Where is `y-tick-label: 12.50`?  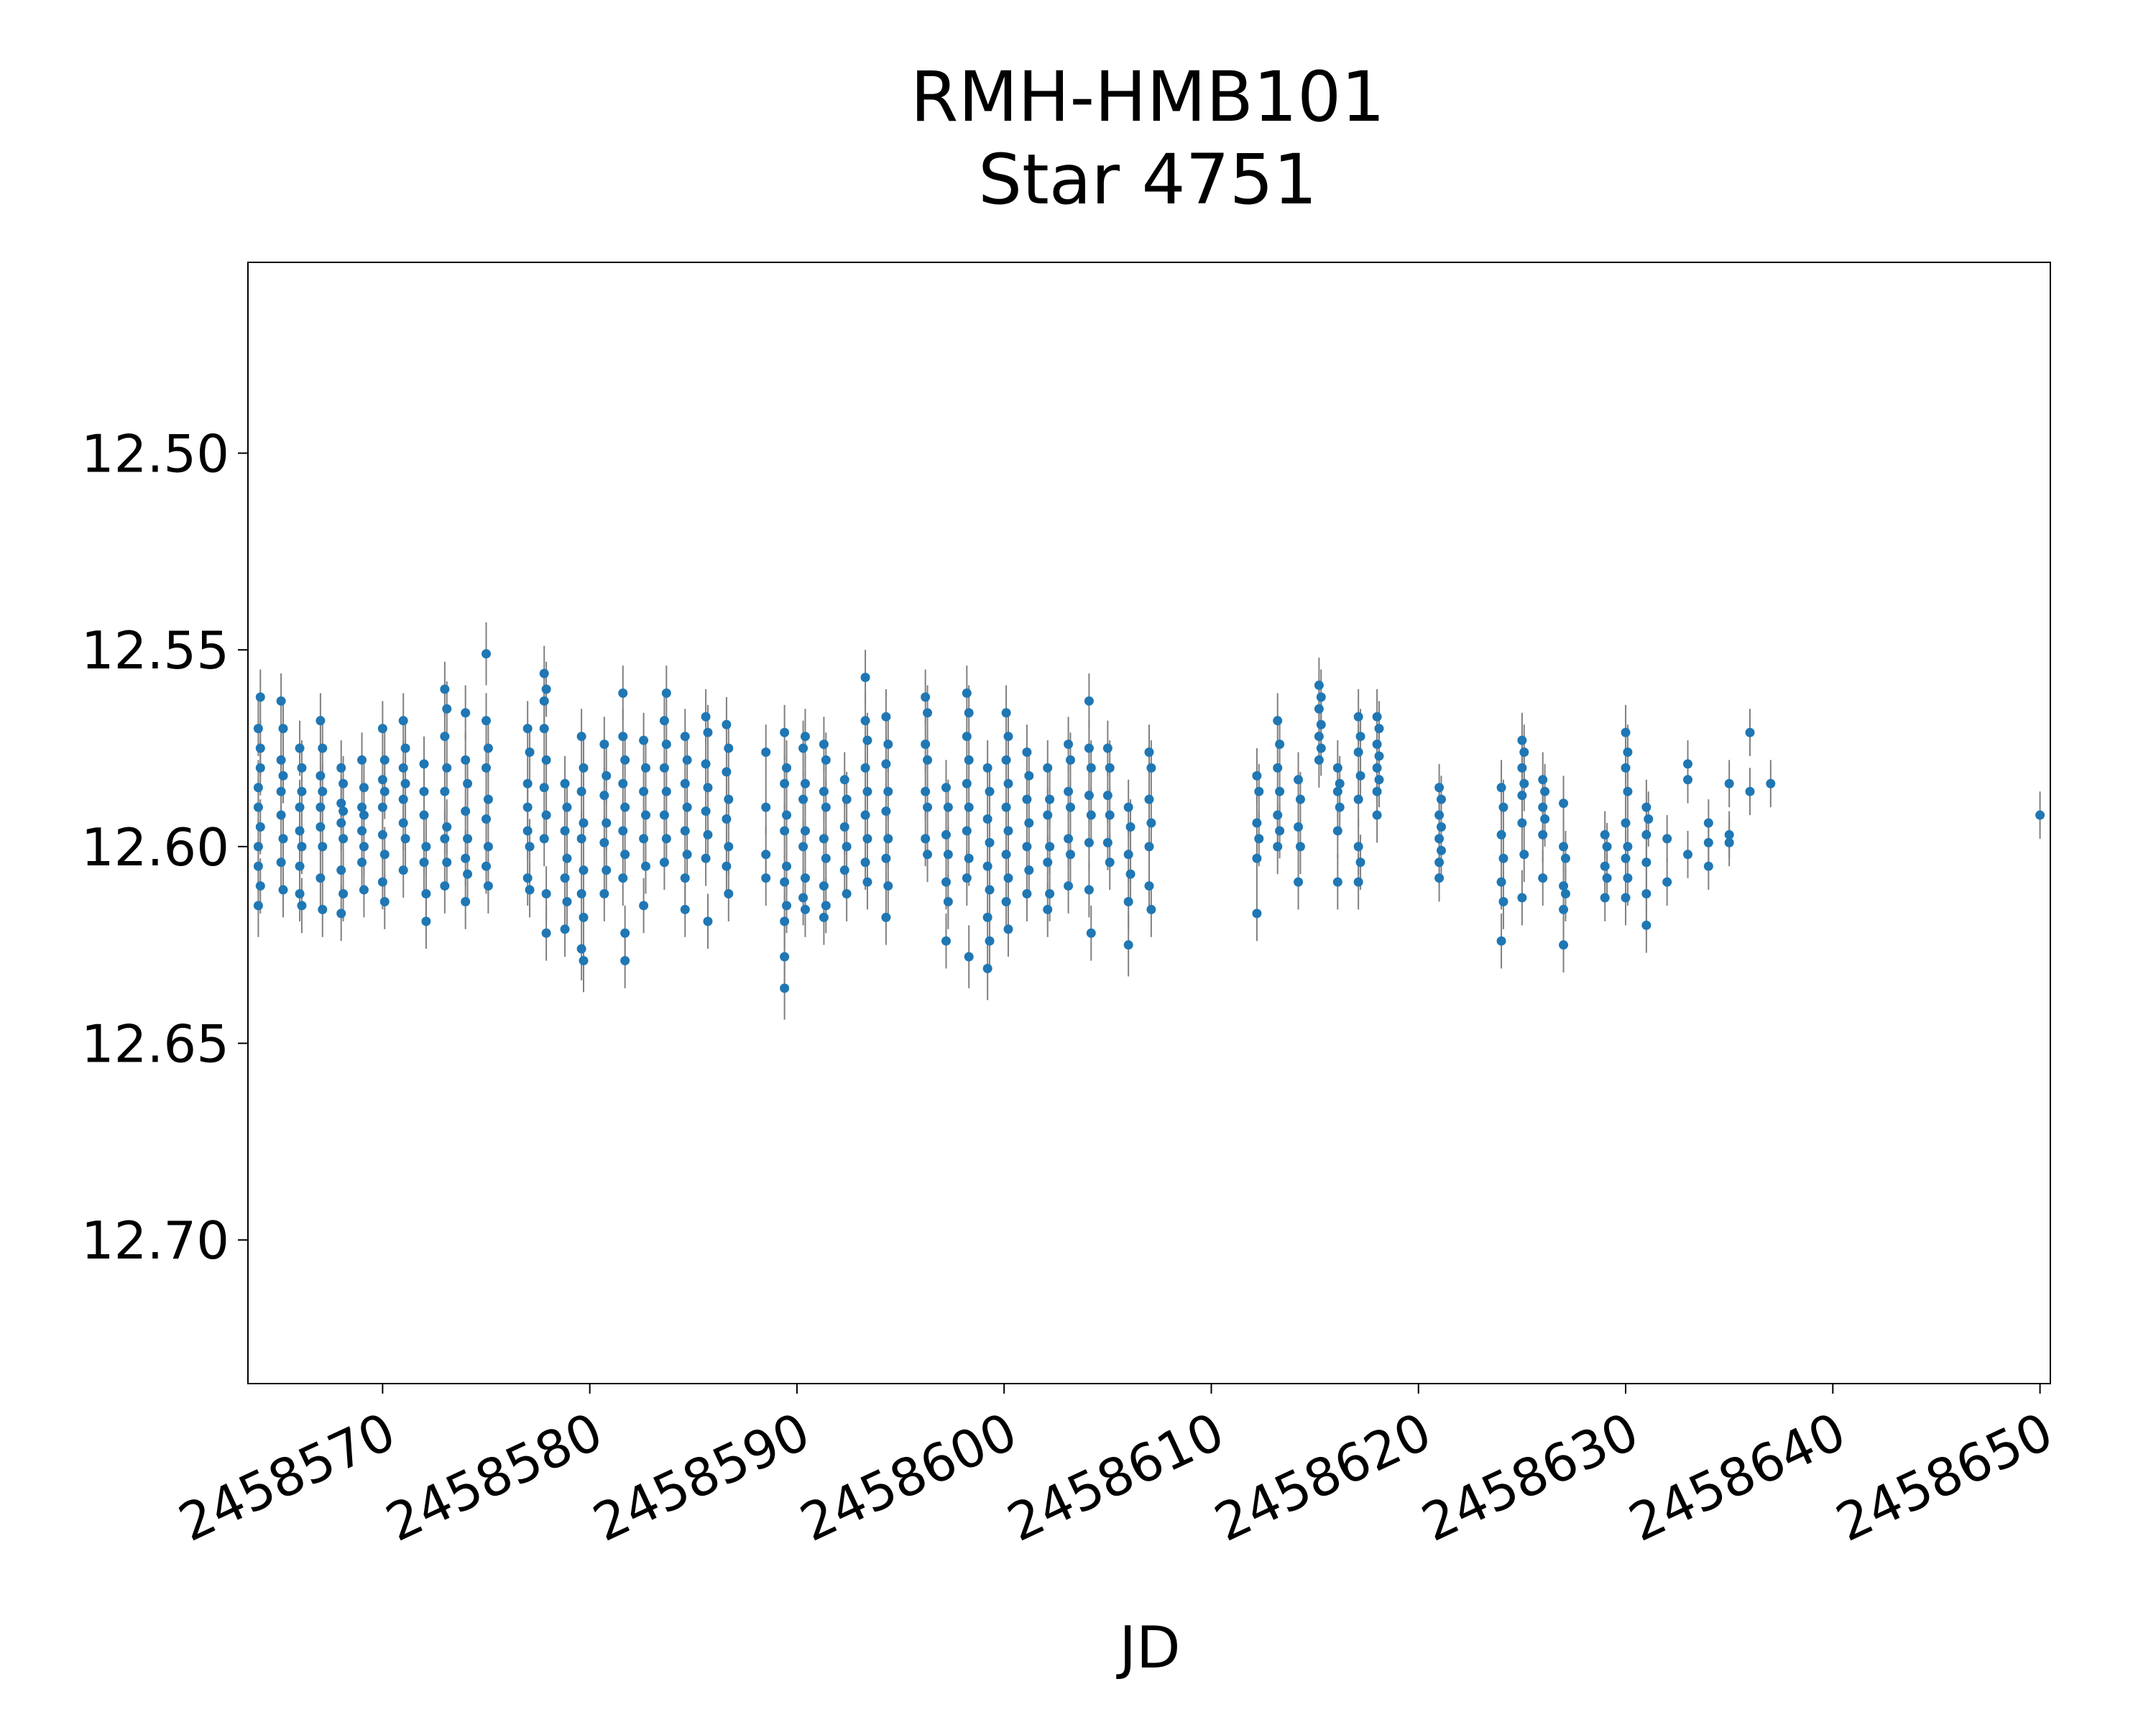
y-tick-label: 12.50 is located at coordinates (155, 453).